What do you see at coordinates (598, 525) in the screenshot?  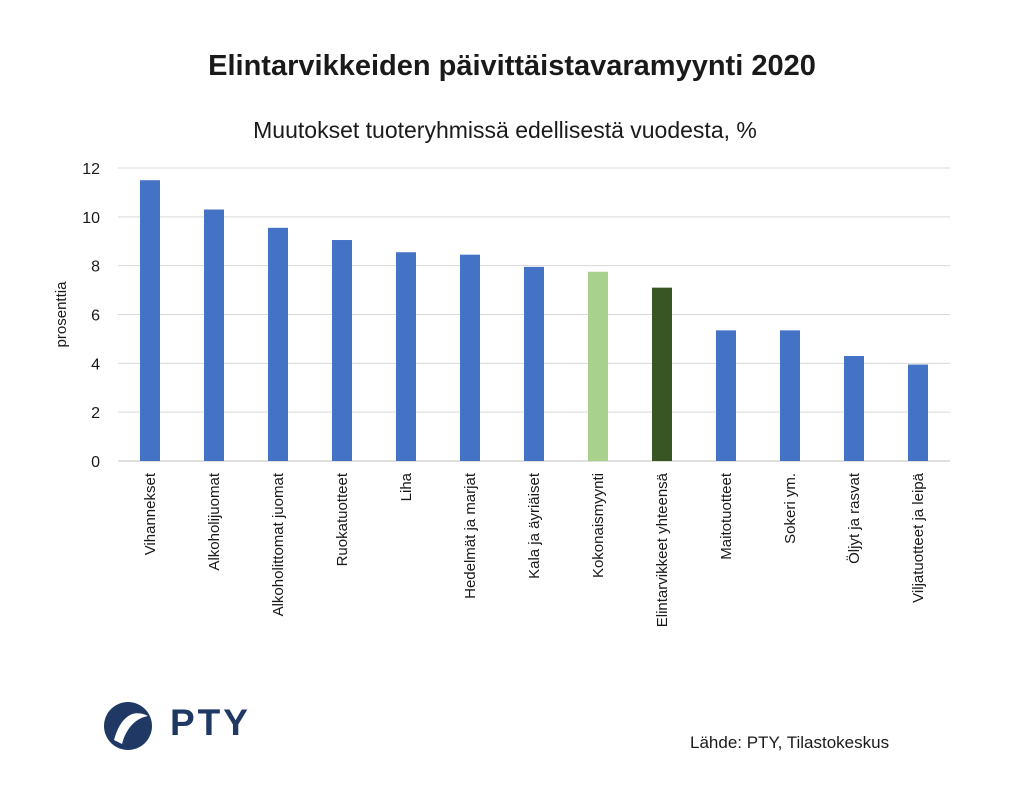 I see `x-tick-label: Kokonaismyynti` at bounding box center [598, 525].